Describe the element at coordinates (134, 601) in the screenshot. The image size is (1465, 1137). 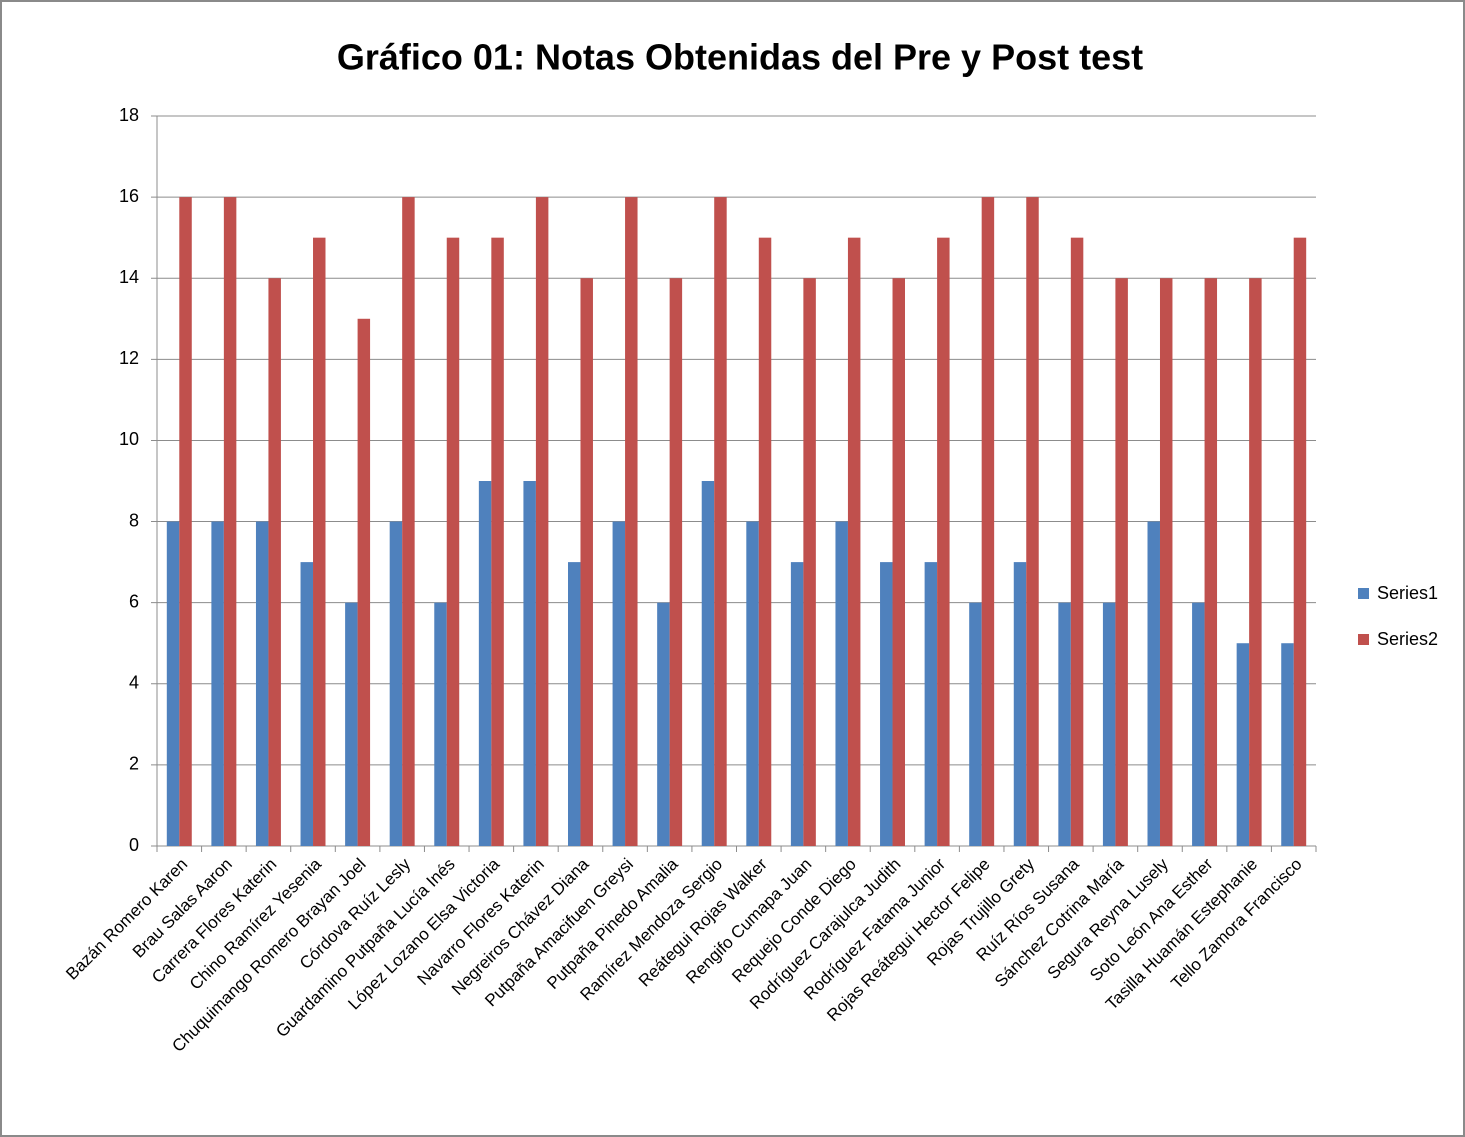
I see `y-tick-label: 6` at that location.